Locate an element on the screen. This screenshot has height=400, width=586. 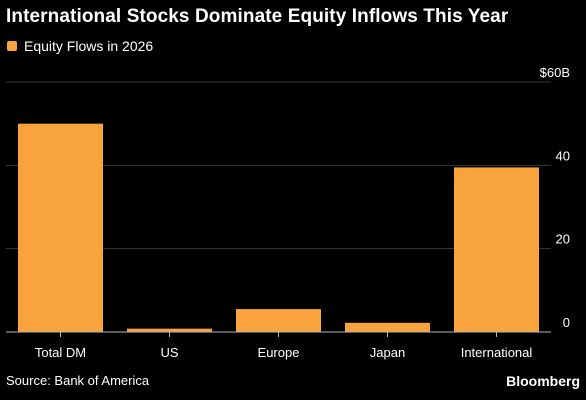
y-tick-label: 0 is located at coordinates (566, 322).